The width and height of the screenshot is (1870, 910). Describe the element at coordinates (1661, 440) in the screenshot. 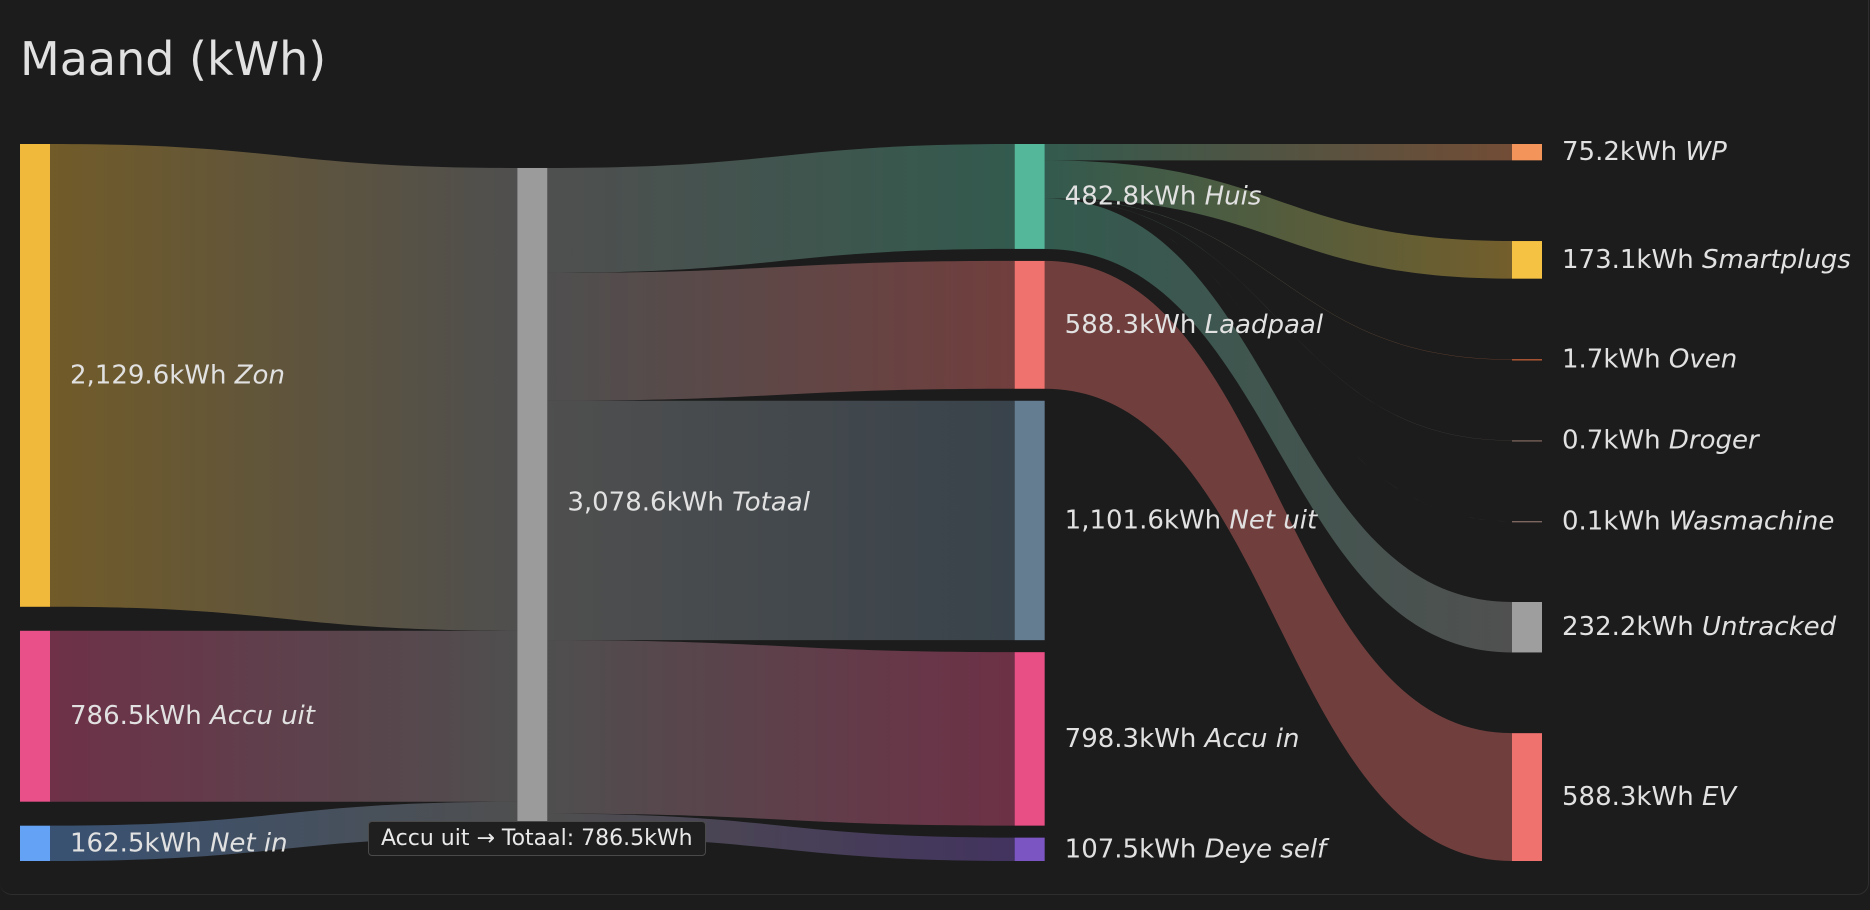

I see `node-label: 0.7kWh Droger` at that location.